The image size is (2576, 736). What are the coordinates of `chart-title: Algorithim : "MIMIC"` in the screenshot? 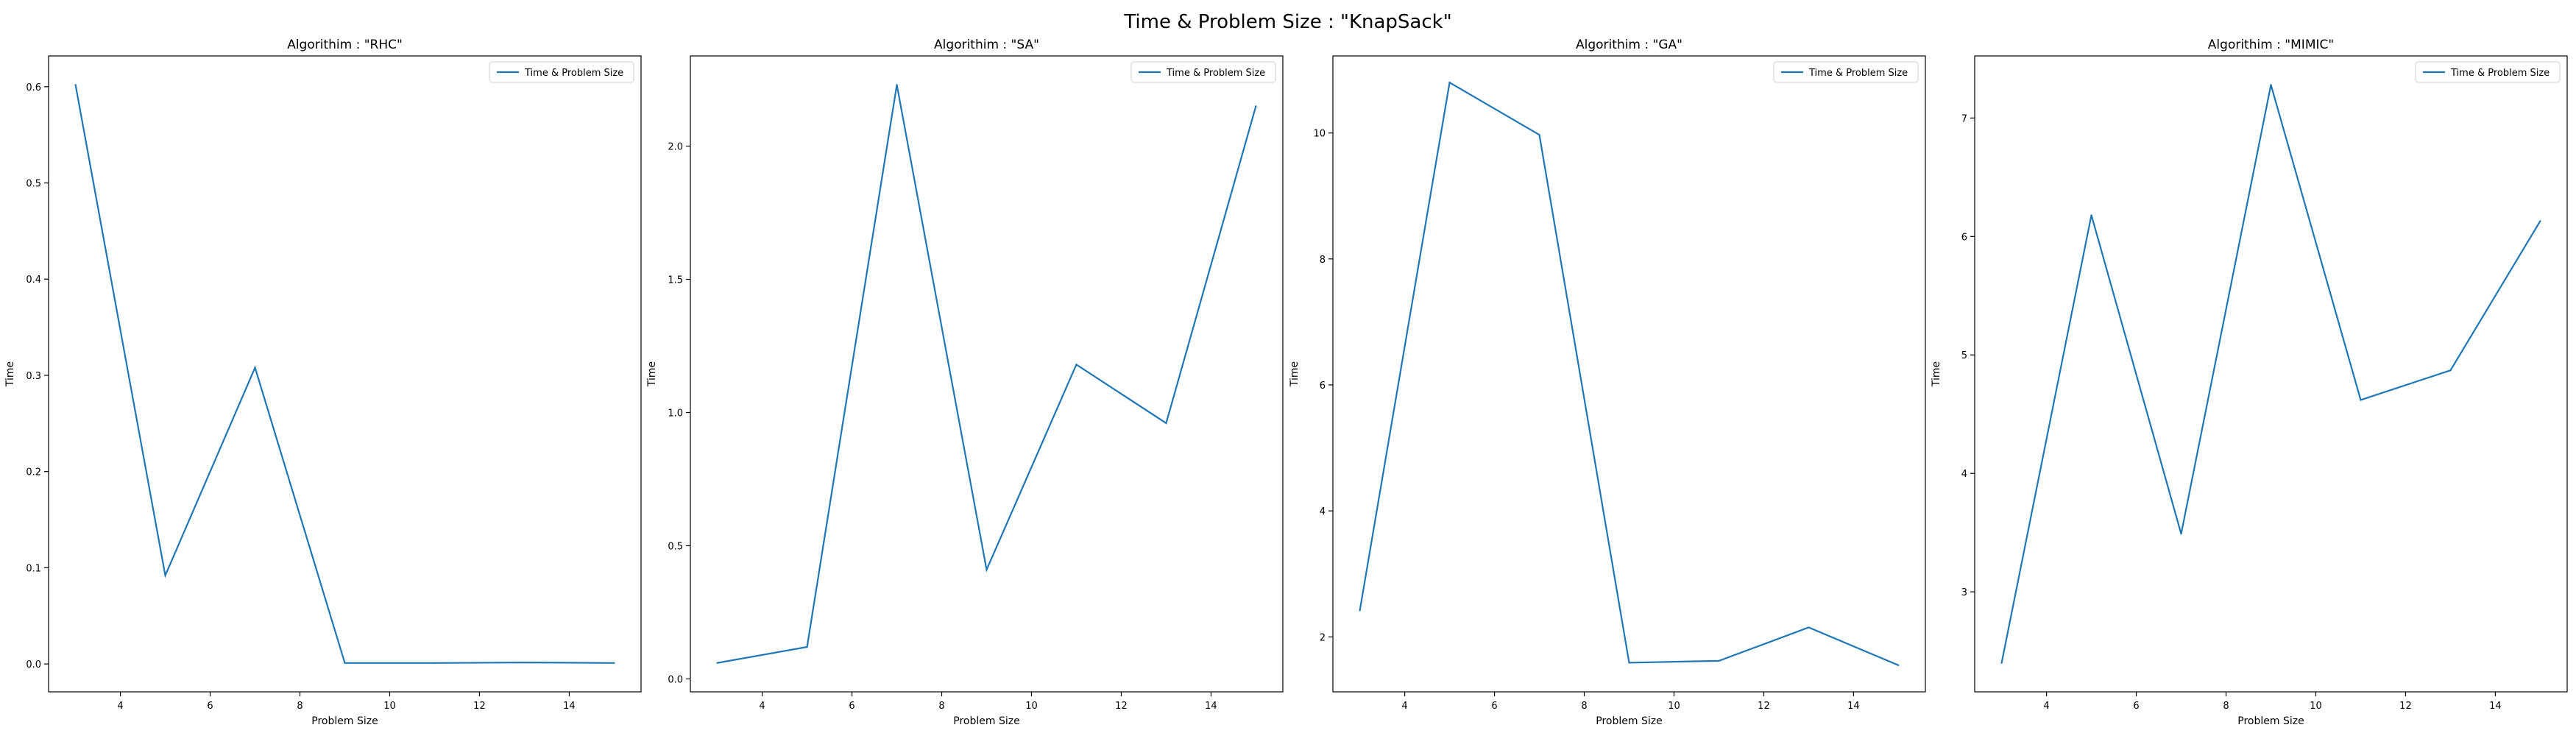 It's located at (2271, 45).